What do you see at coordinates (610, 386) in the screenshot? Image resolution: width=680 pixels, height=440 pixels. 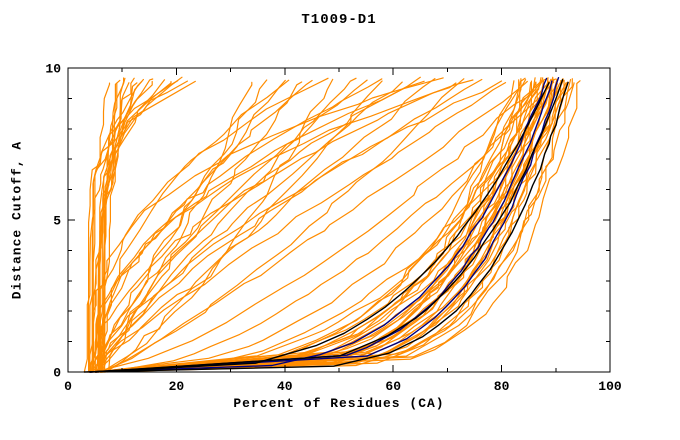 I see `x-tick-label: 100` at bounding box center [610, 386].